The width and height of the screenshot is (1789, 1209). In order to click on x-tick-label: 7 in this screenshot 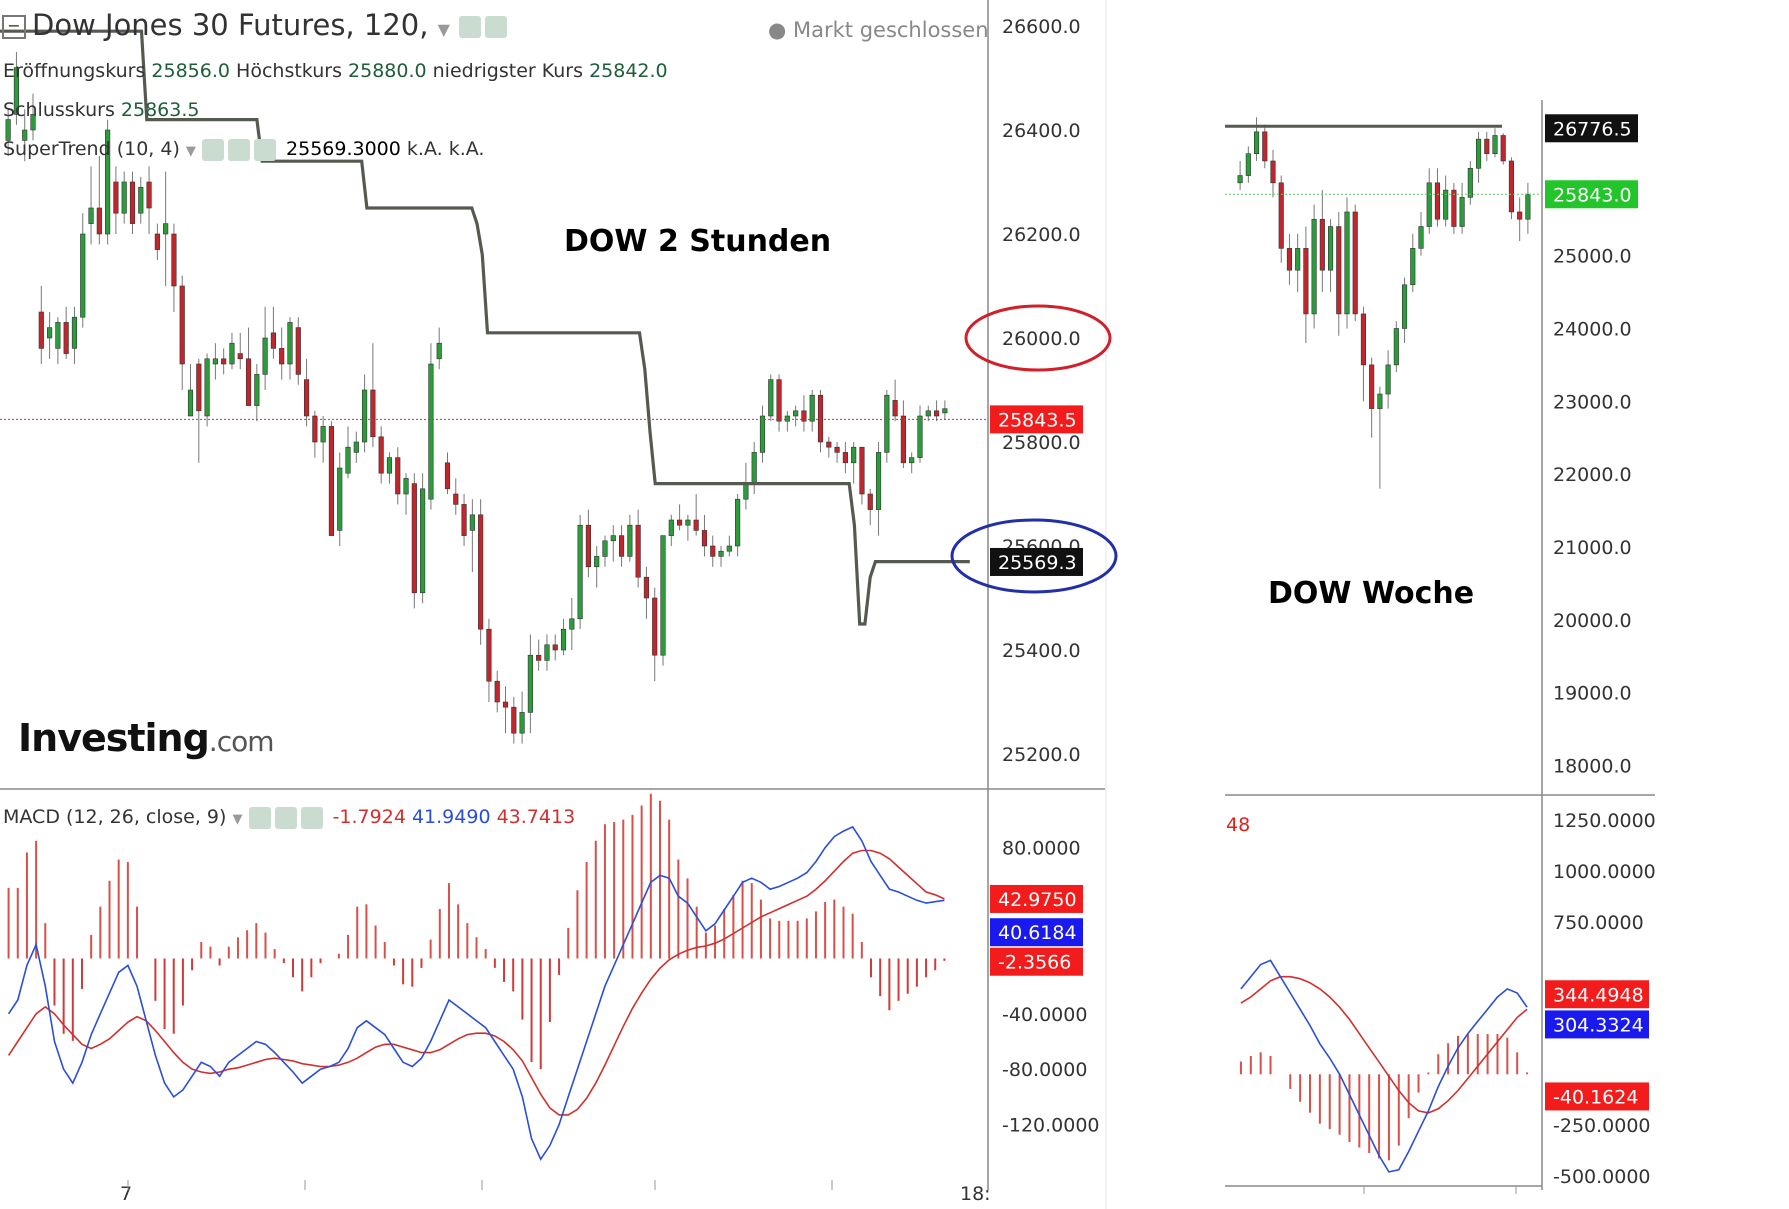, I will do `click(126, 1194)`.